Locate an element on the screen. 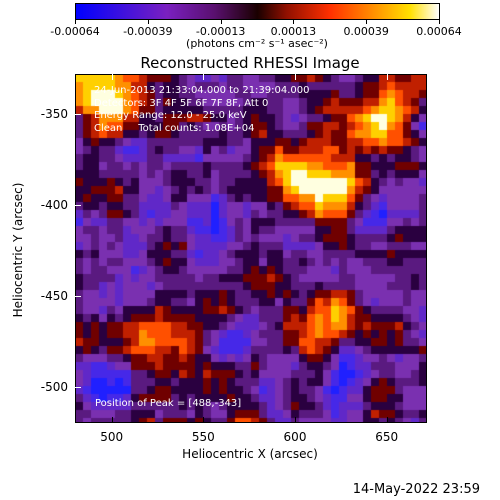 This screenshot has height=500, width=500. colorbar-tick-label: -0.00064 is located at coordinates (75, 31).